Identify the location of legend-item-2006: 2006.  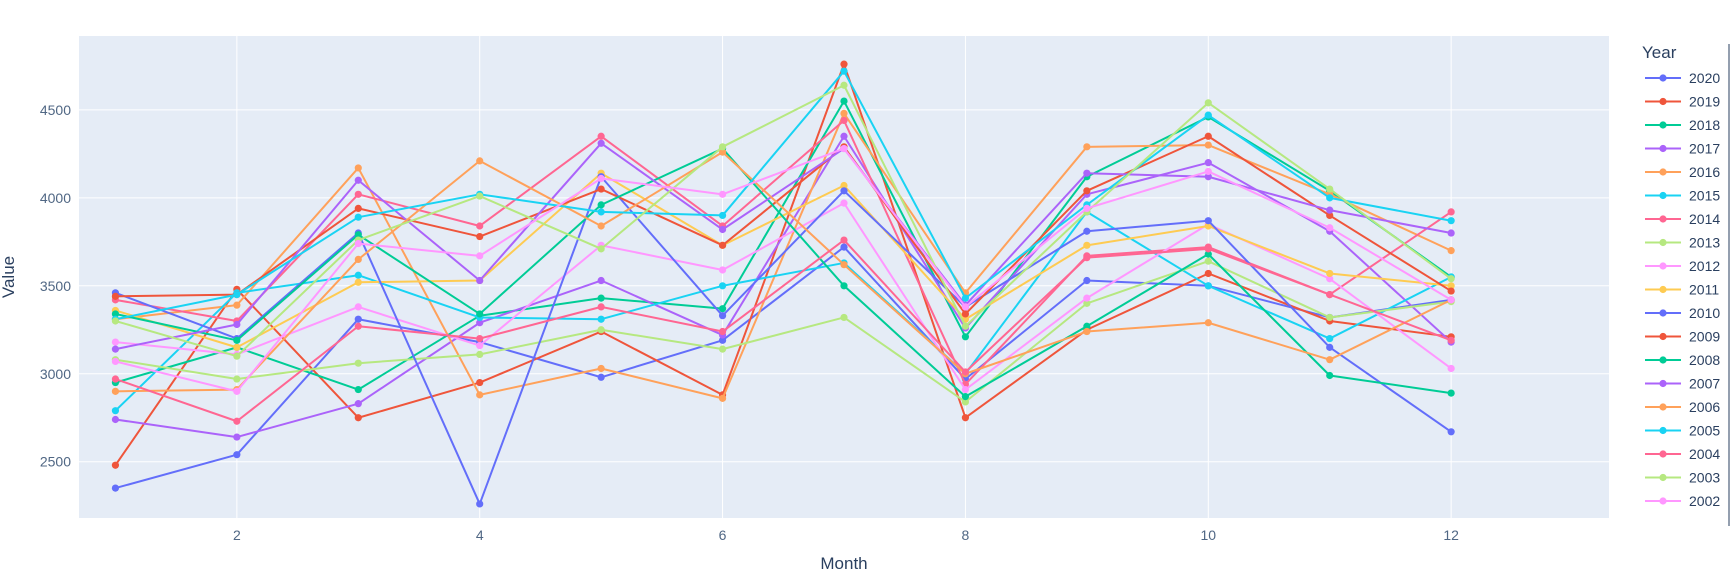
(1682, 407).